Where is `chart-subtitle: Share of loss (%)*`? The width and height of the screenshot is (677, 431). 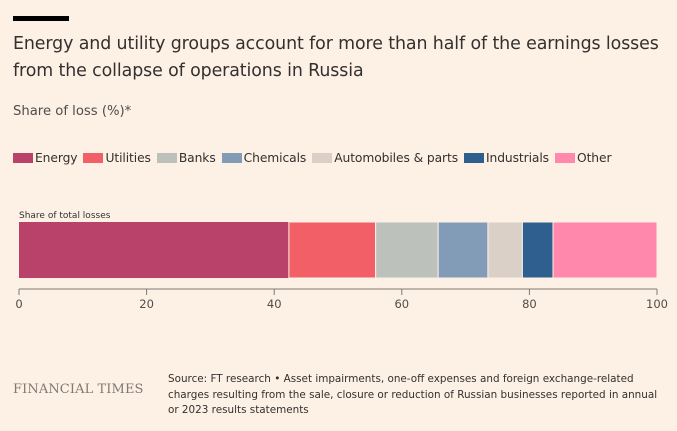 chart-subtitle: Share of loss (%)* is located at coordinates (72, 111).